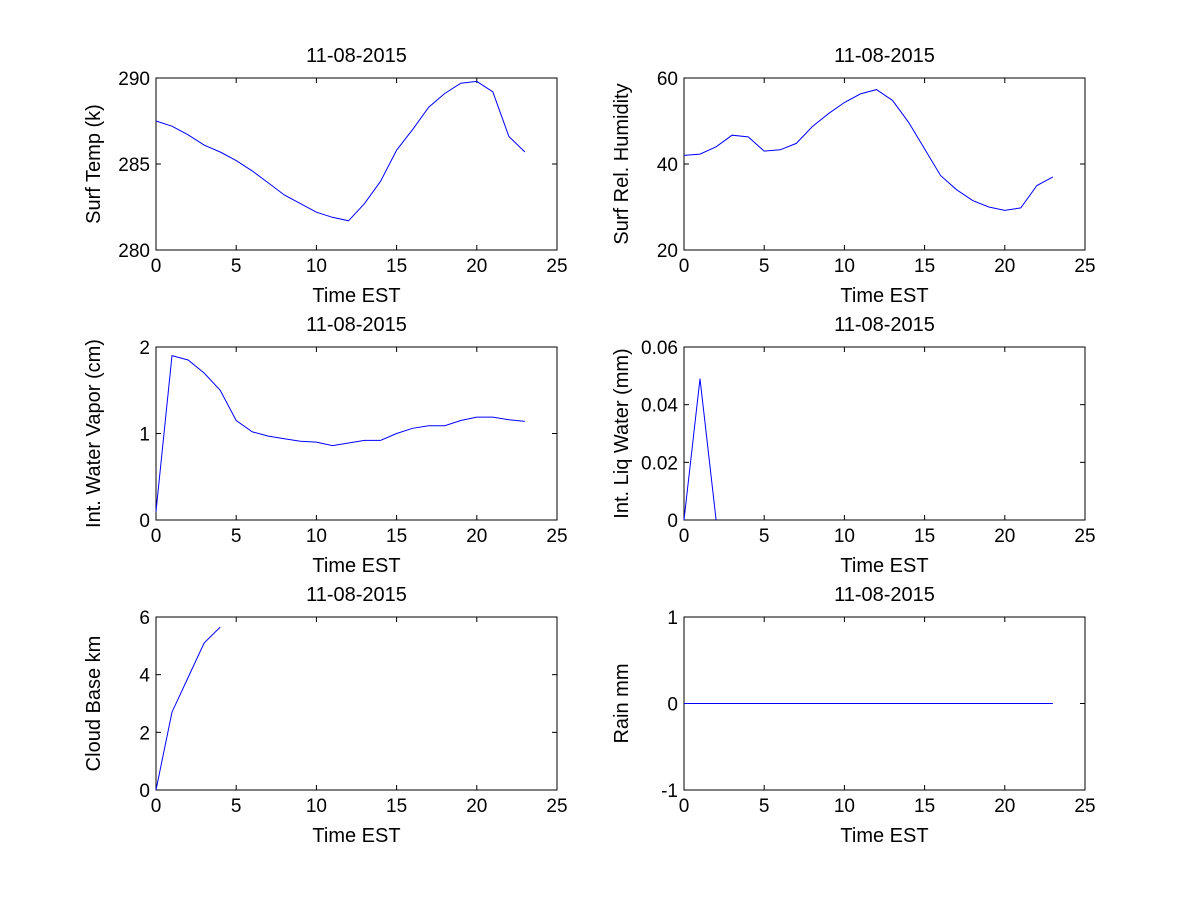 The image size is (1200, 900). I want to click on y-axis-label: Surf Temp (k), so click(94, 164).